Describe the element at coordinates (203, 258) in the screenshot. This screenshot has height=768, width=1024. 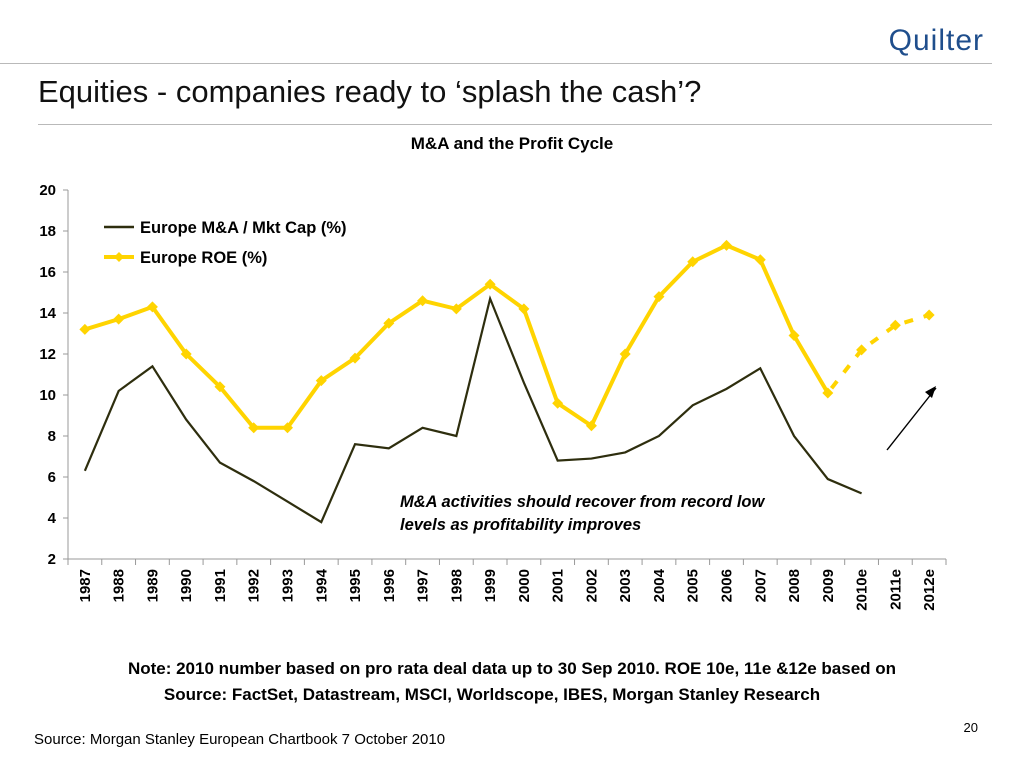
I see `legend-roe-label: Europe ROE (%)` at that location.